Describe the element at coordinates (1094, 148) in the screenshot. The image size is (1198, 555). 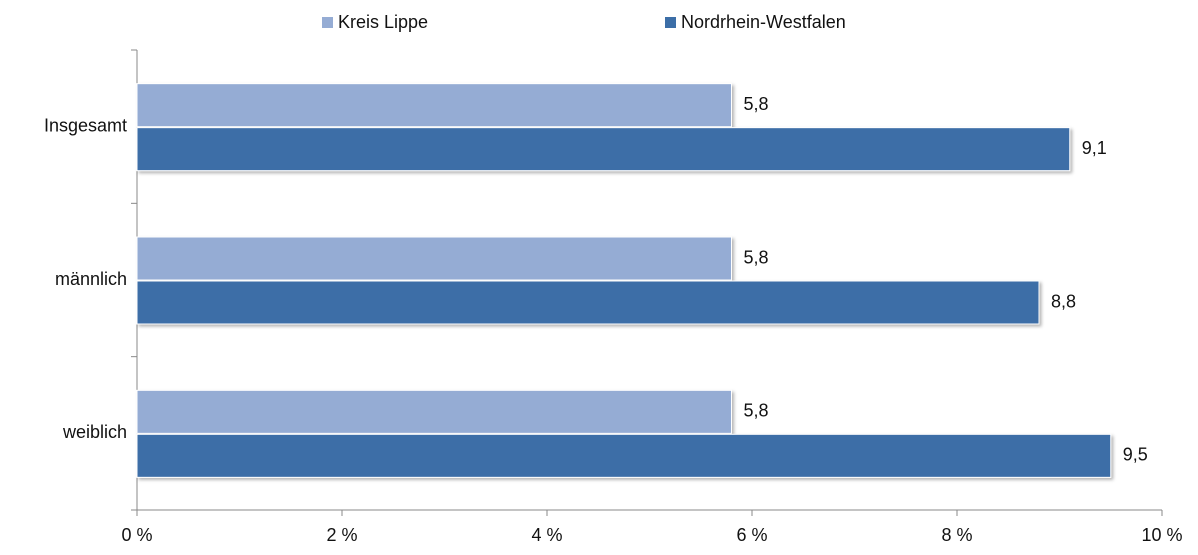
I see `data-label: 9,1` at that location.